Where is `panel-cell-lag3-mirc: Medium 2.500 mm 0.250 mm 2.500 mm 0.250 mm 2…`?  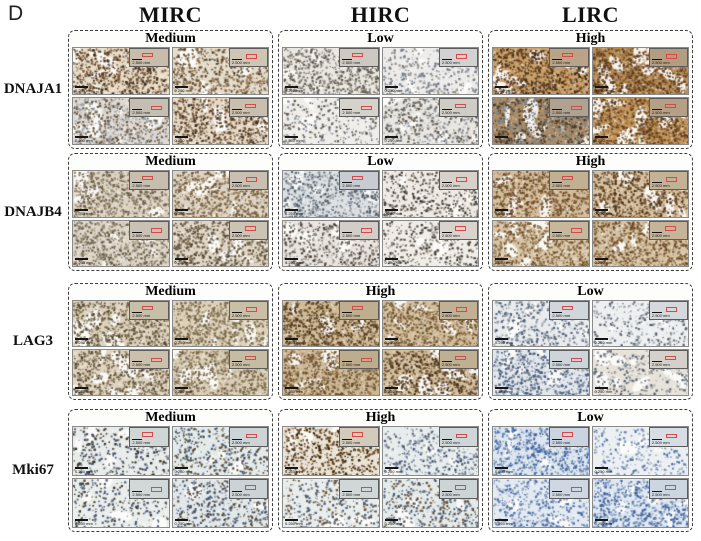
panel-cell-lag3-mirc: Medium 2.500 mm 0.250 mm 2.500 mm 0.250 mm 2… is located at coordinates (170, 341).